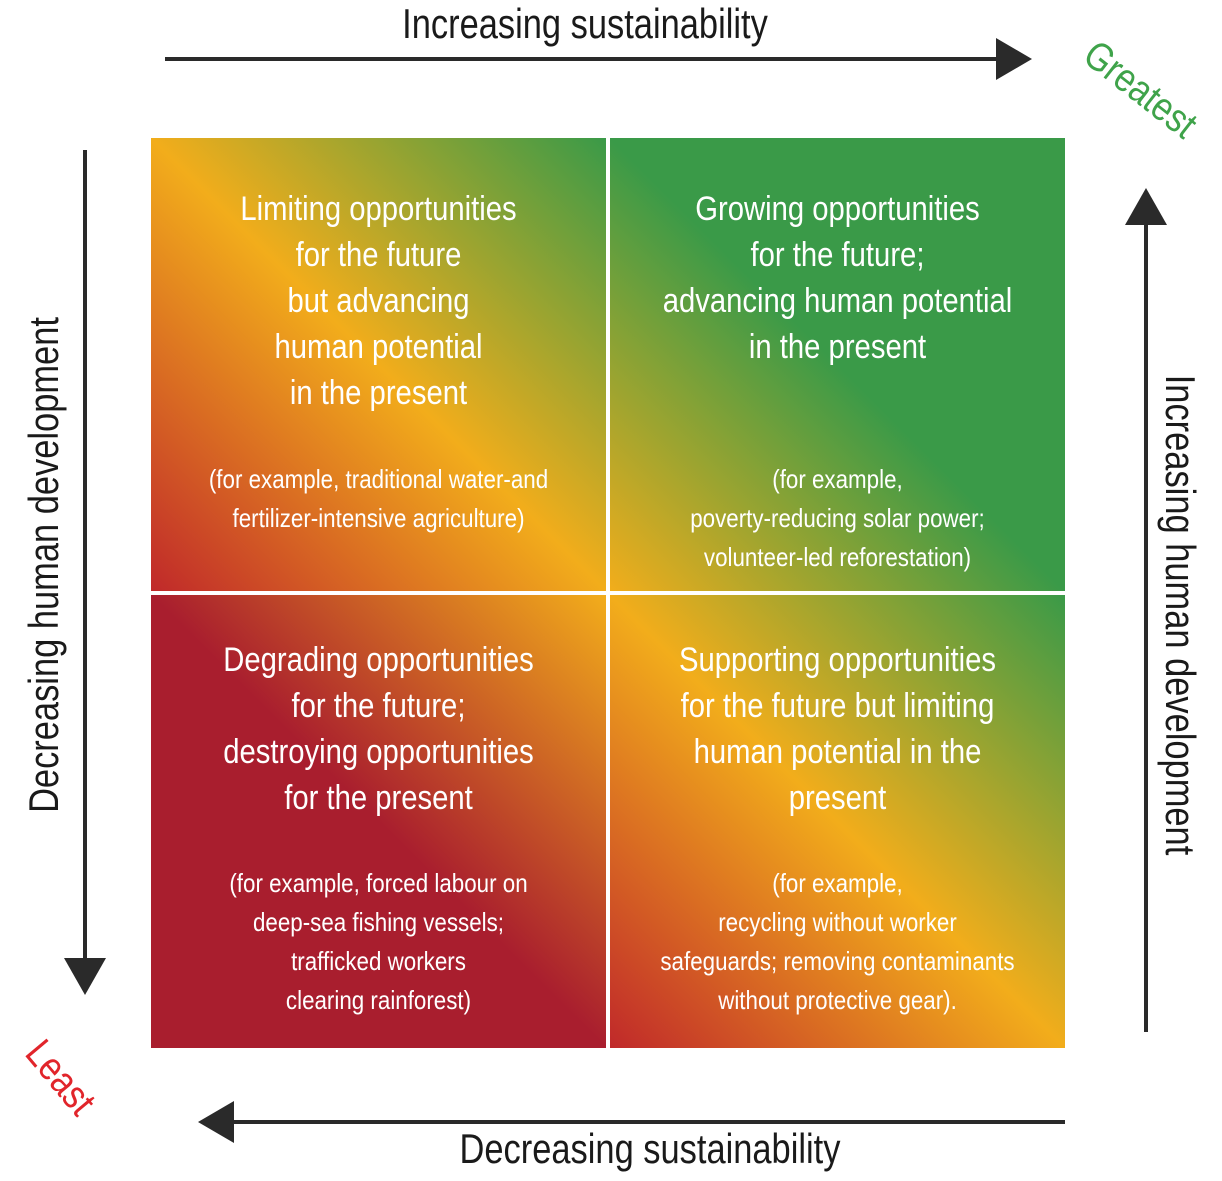  Describe the element at coordinates (216, 1122) in the screenshot. I see `bottom-arrow-head` at that location.